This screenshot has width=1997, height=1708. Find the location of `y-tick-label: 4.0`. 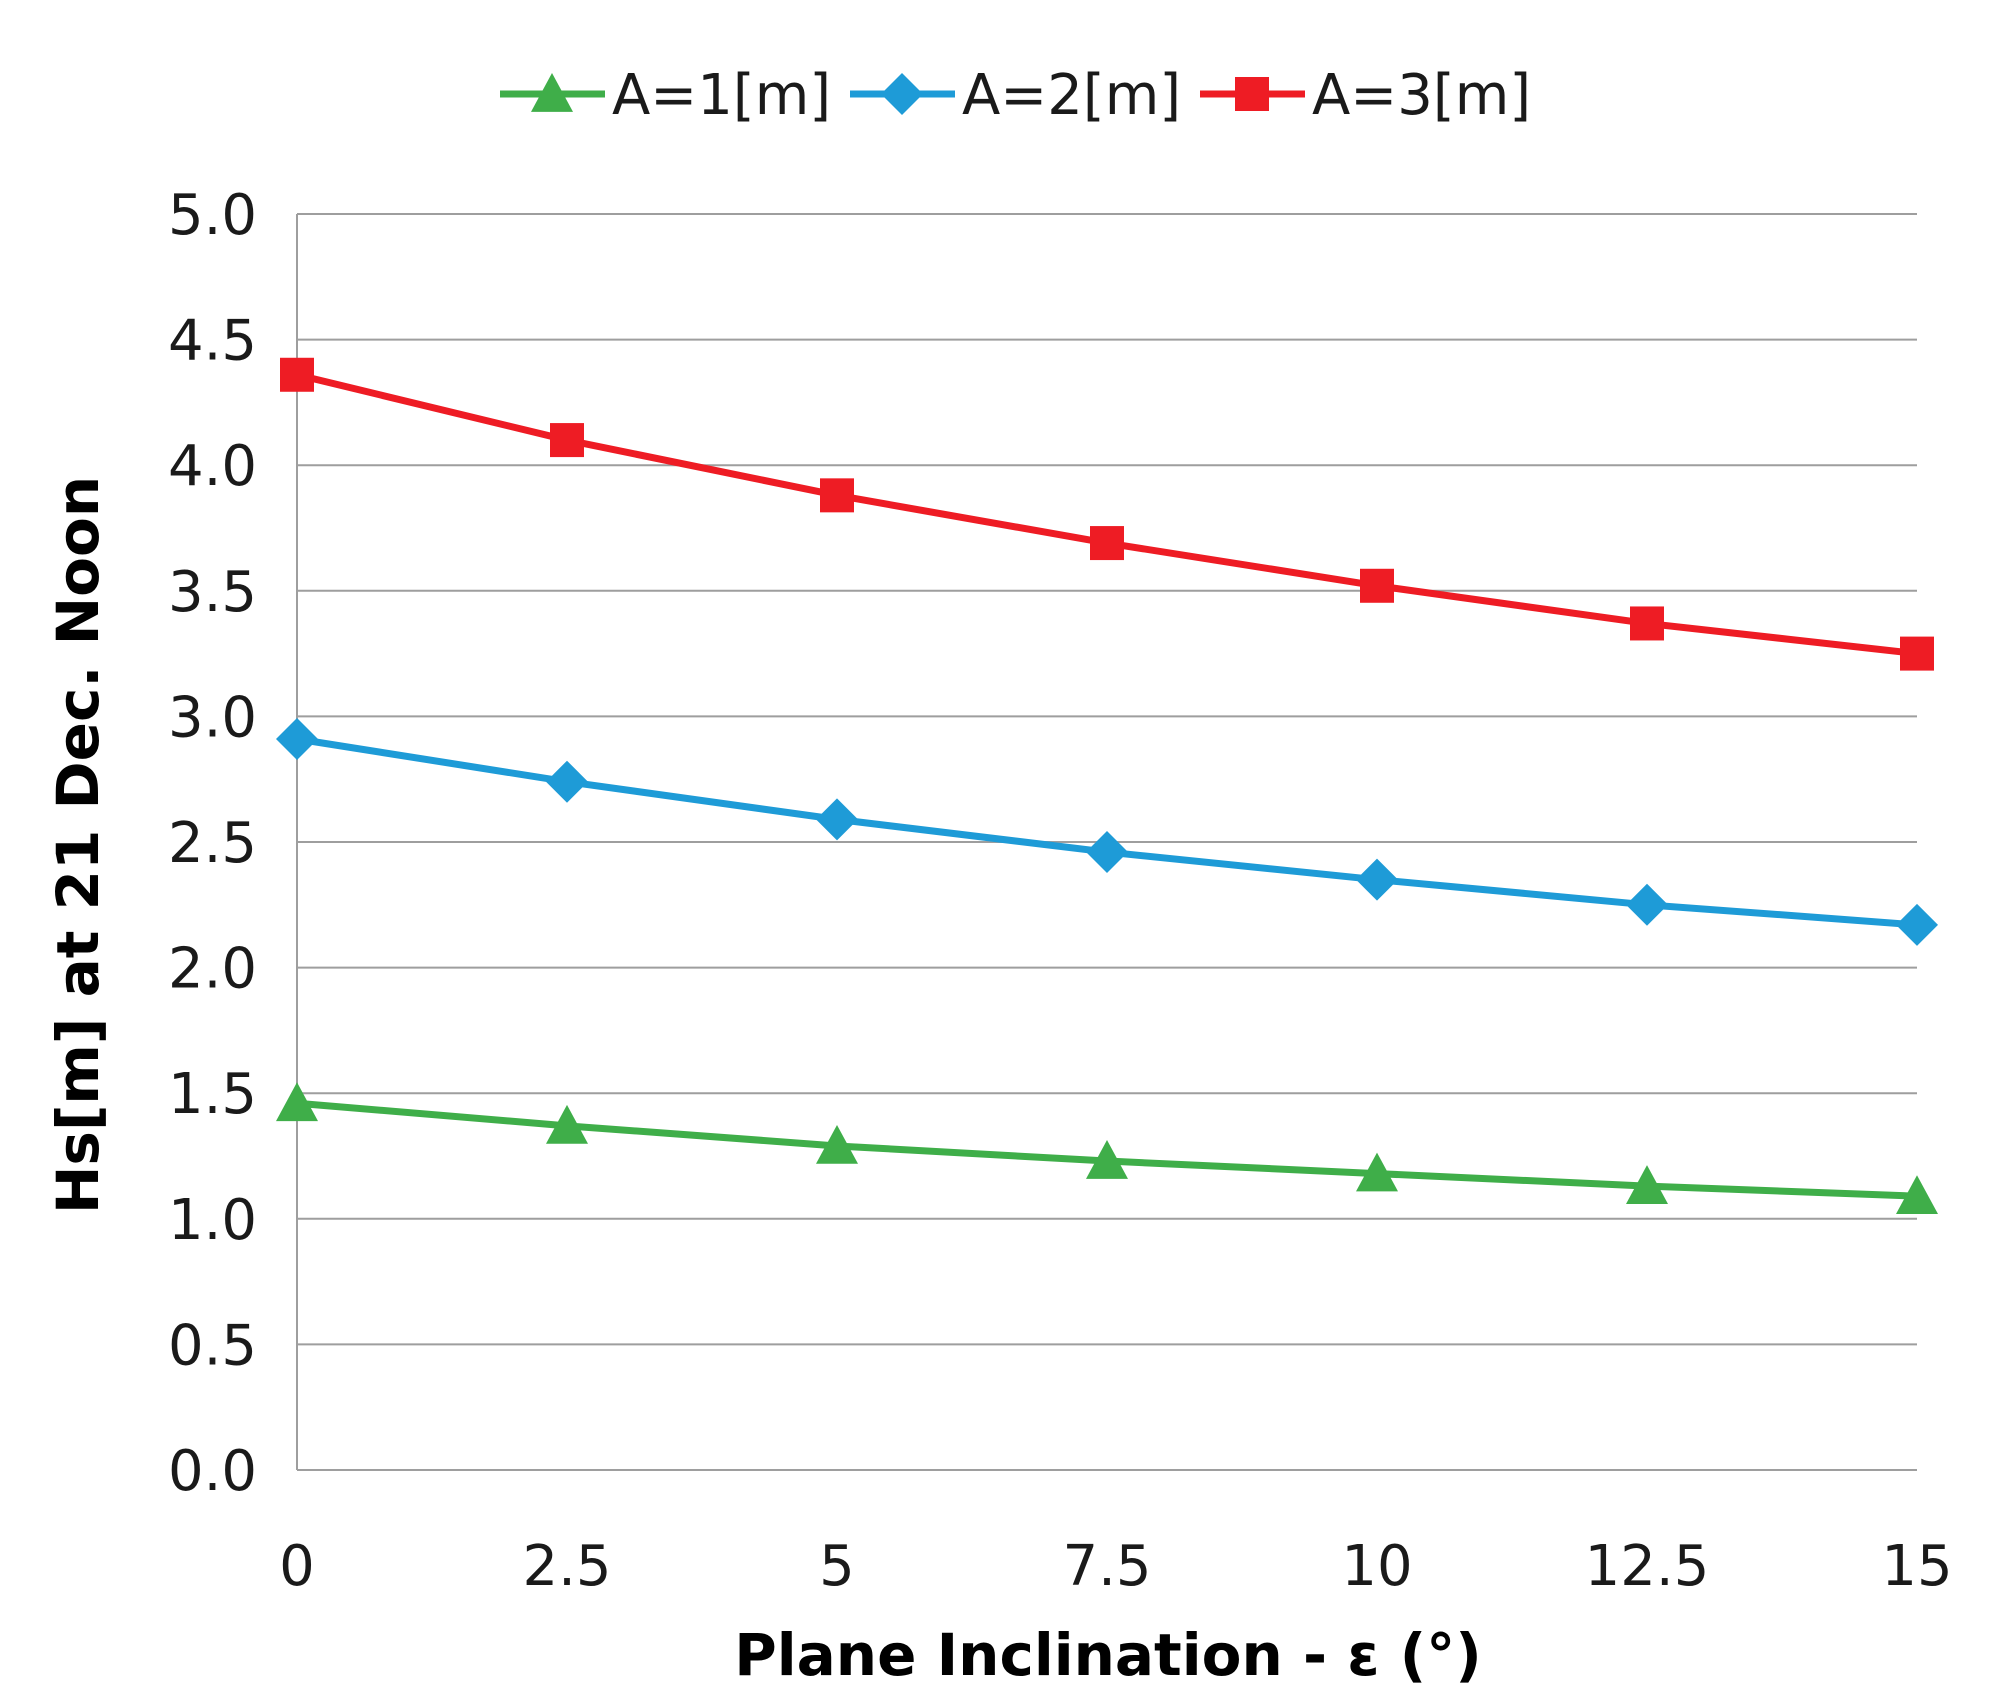

y-tick-label: 4.0 is located at coordinates (212, 466).